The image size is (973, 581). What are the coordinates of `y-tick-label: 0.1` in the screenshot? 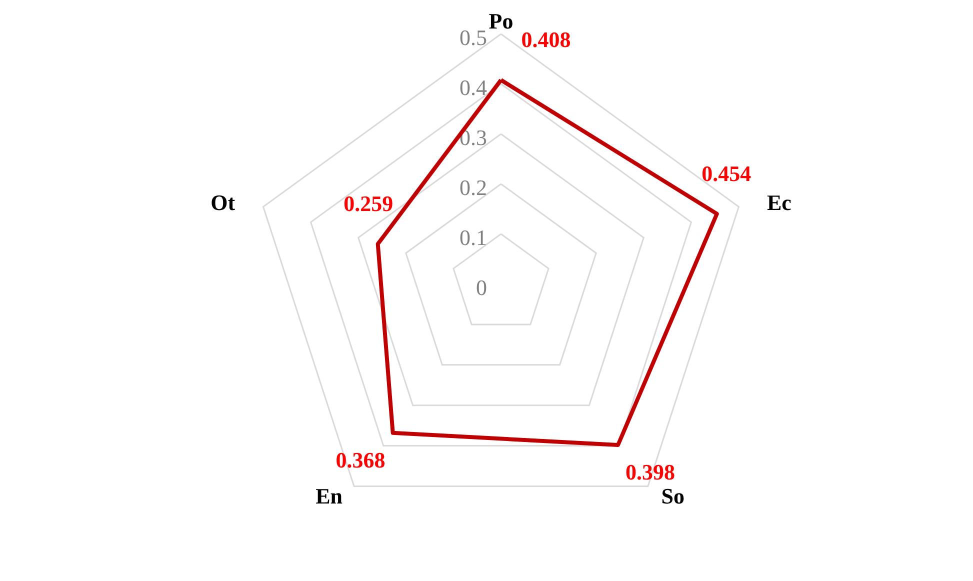 It's located at (473, 237).